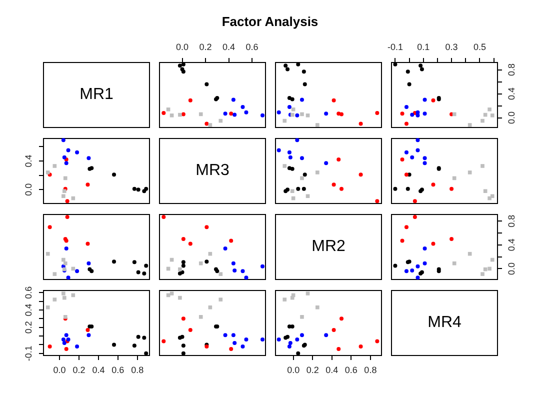  I want to click on y-tick-label: -0.1, so click(28, 354).